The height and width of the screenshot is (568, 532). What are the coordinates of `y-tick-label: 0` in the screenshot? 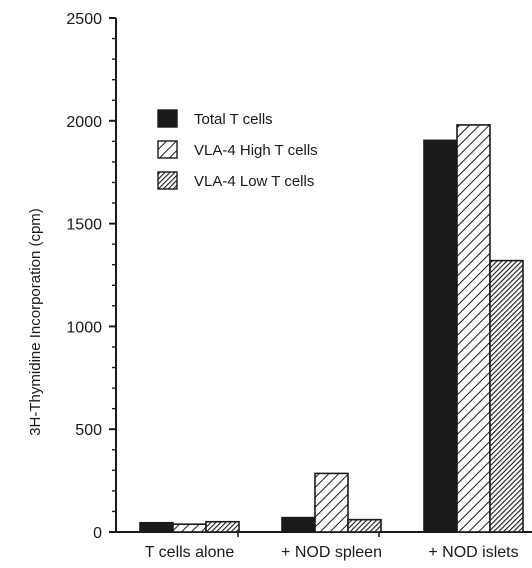 It's located at (97, 533).